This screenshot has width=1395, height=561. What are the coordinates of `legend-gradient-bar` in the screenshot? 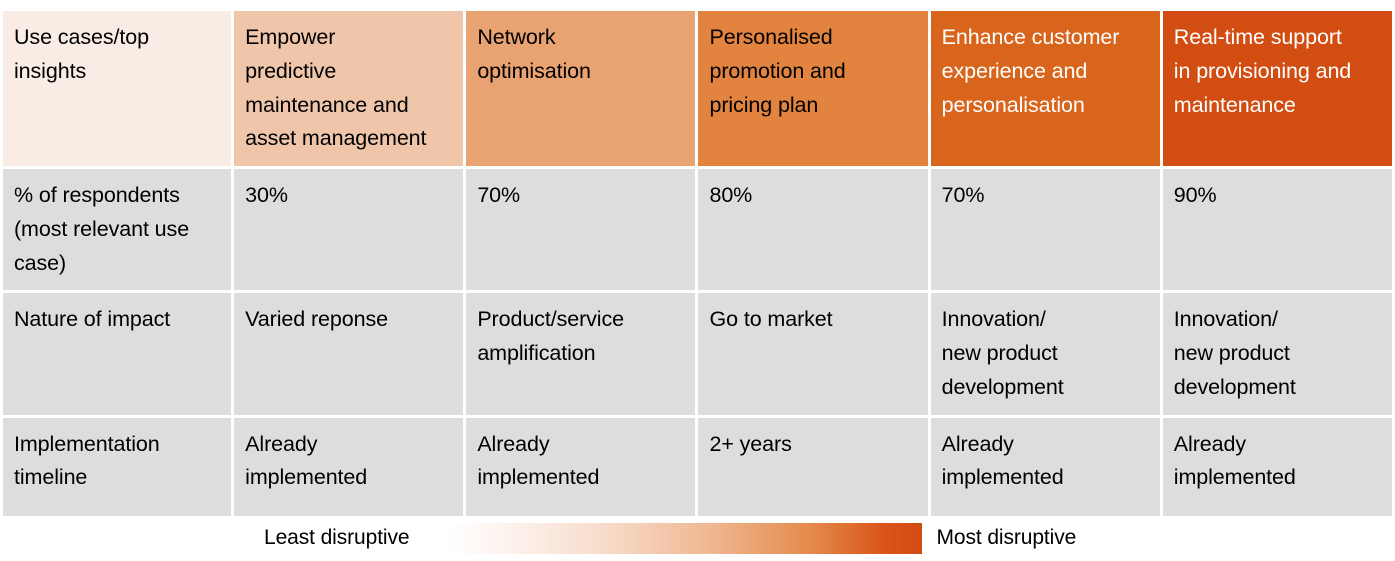 It's located at (686, 538).